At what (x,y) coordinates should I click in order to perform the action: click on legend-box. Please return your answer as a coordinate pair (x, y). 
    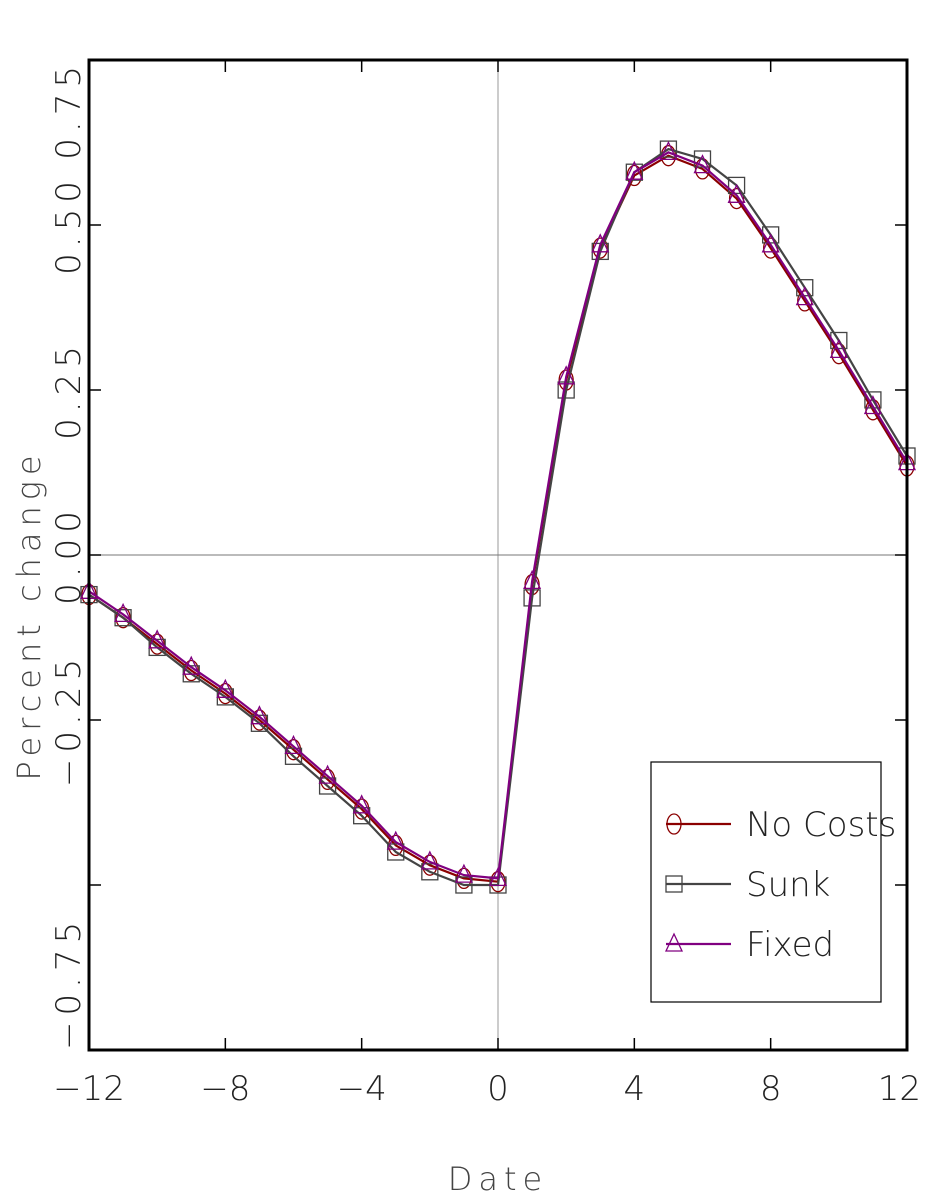
    Looking at the image, I should click on (766, 882).